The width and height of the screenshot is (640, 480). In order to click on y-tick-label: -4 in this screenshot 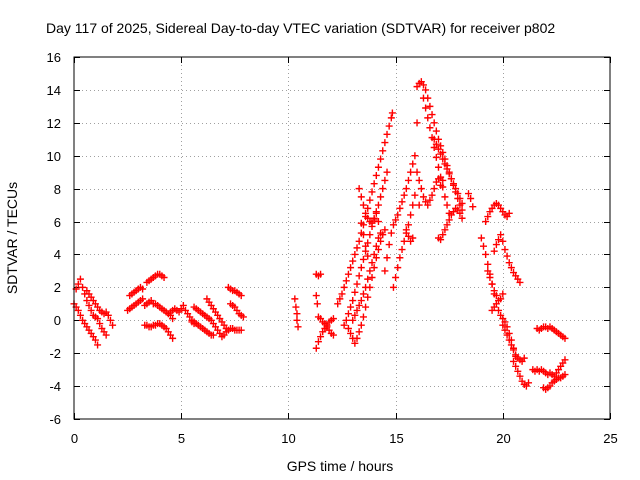, I will do `click(55, 386)`.